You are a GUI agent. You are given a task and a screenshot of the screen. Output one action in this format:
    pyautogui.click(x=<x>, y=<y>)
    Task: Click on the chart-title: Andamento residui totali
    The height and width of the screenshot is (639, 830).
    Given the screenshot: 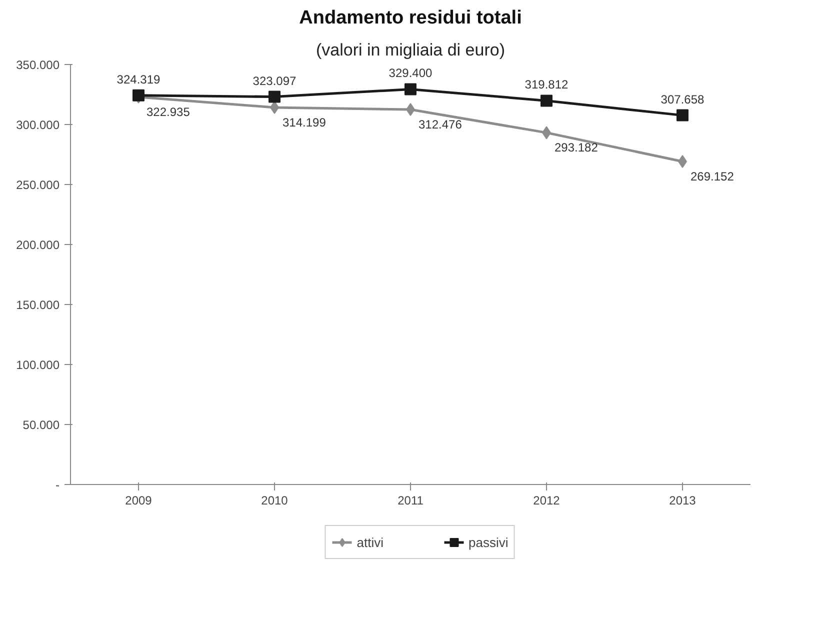 What is the action you would take?
    pyautogui.click(x=410, y=18)
    